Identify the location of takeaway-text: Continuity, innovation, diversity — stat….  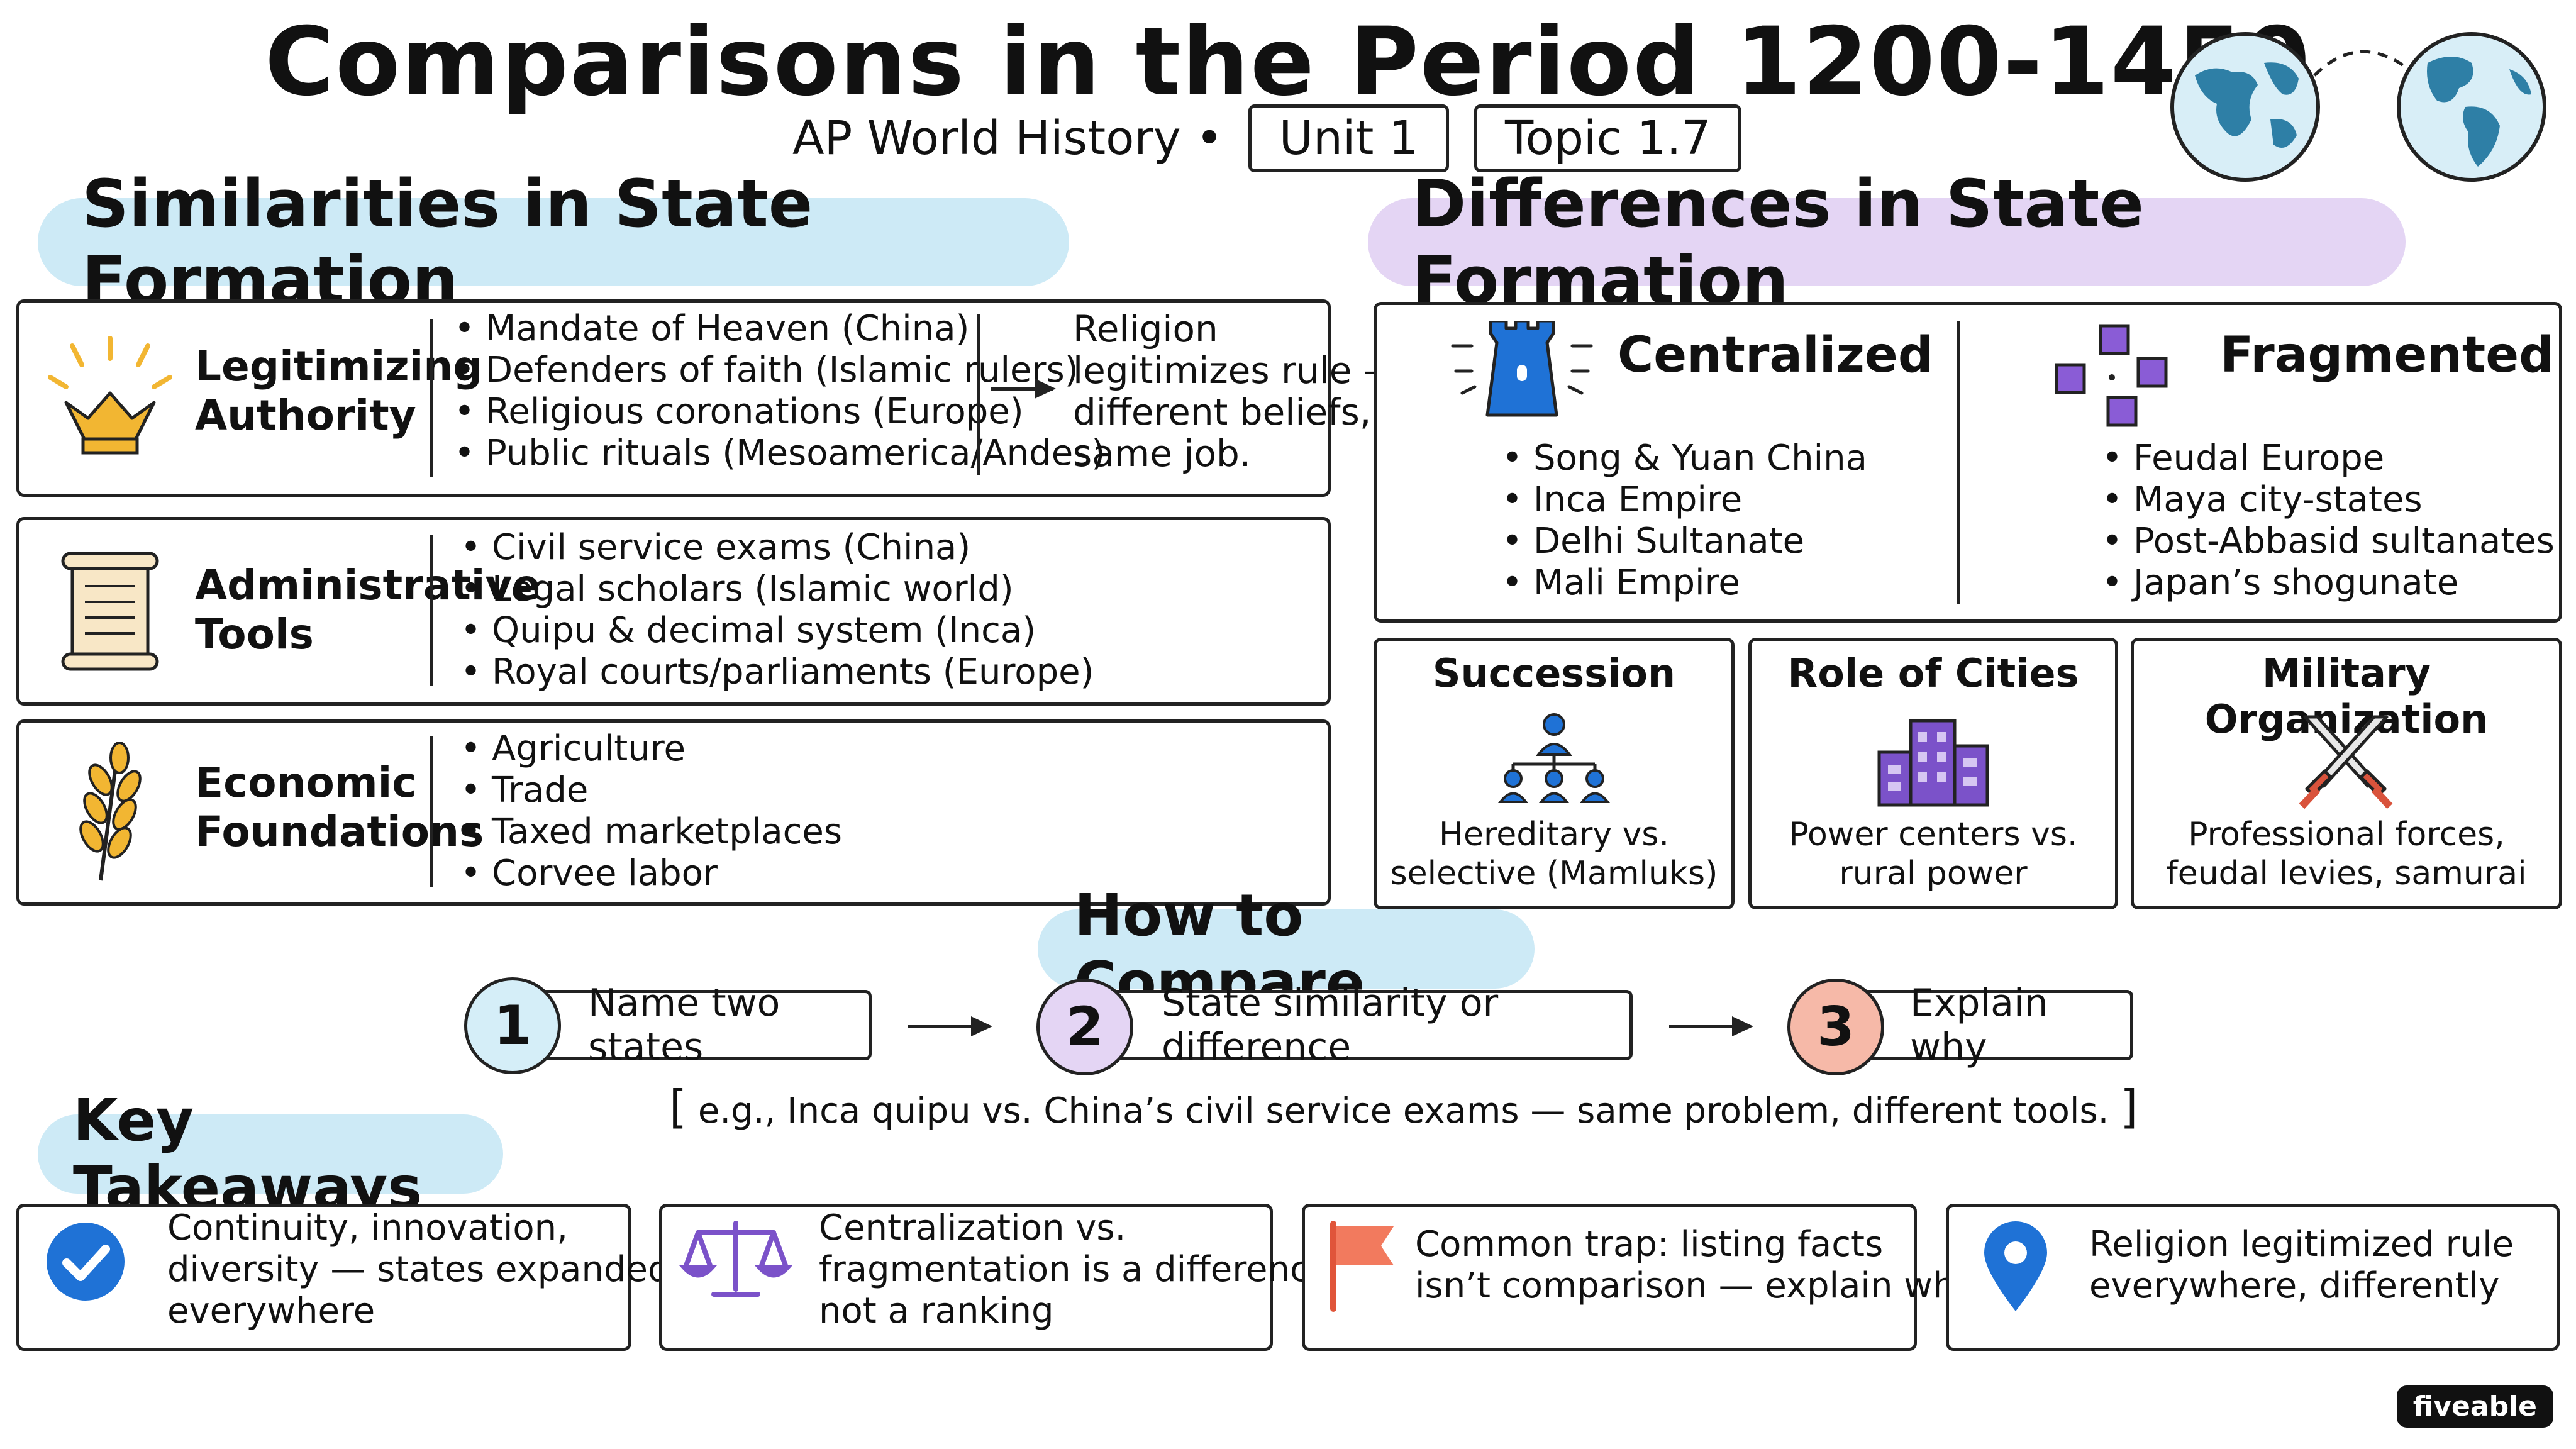
(418, 1270).